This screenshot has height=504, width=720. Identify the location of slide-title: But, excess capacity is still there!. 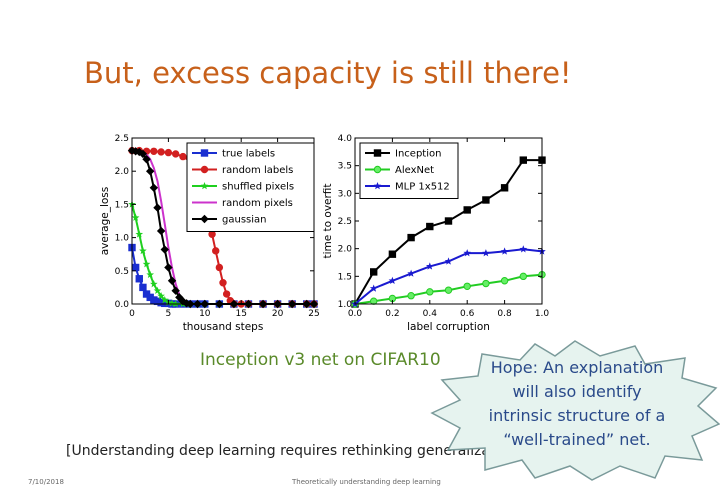
(328, 73).